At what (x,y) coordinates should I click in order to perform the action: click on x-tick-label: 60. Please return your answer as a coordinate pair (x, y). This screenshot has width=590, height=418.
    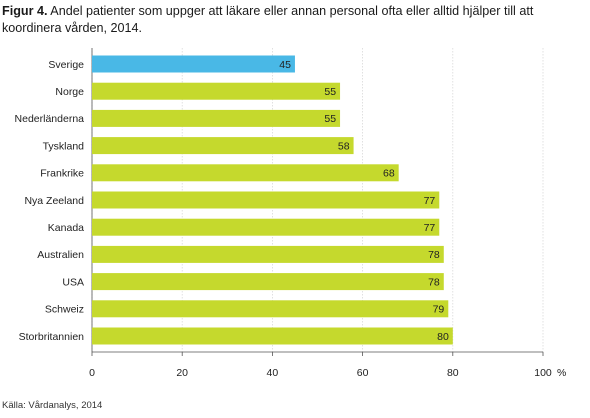
    Looking at the image, I should click on (363, 373).